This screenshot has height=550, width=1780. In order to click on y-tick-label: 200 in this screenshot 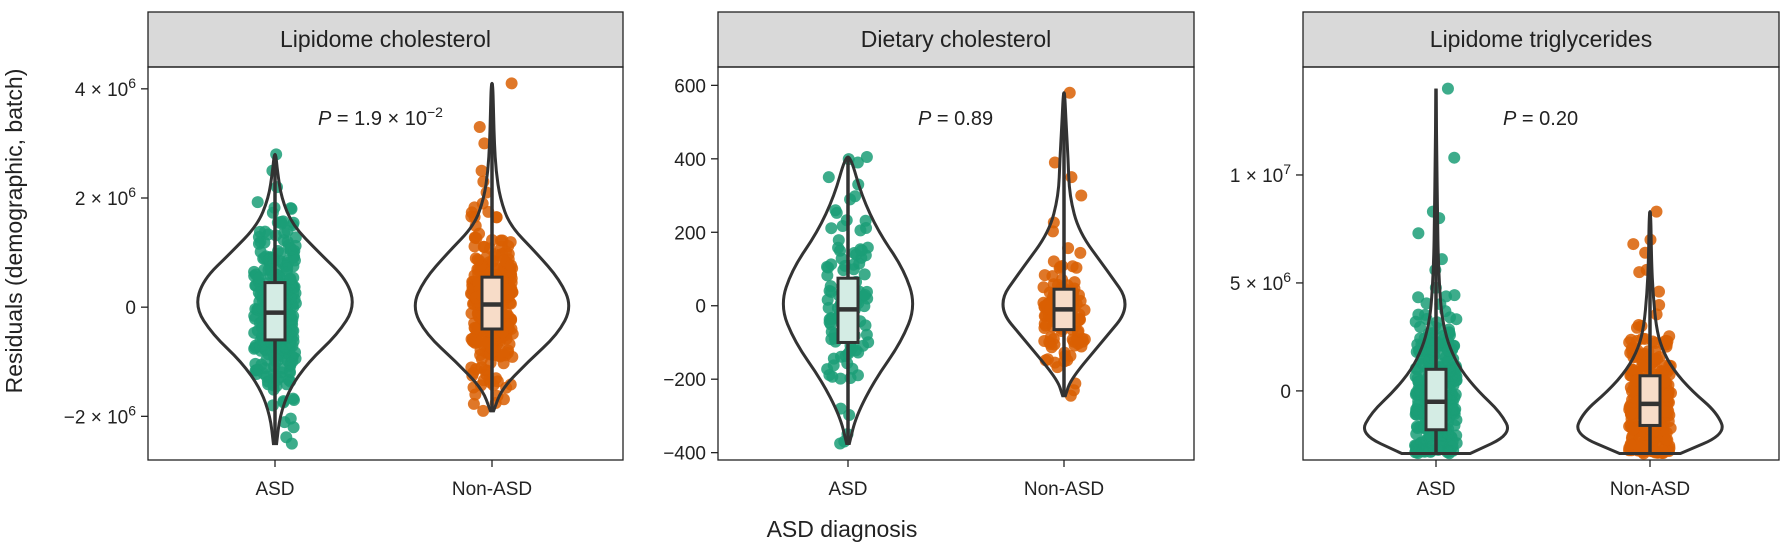, I will do `click(690, 233)`.